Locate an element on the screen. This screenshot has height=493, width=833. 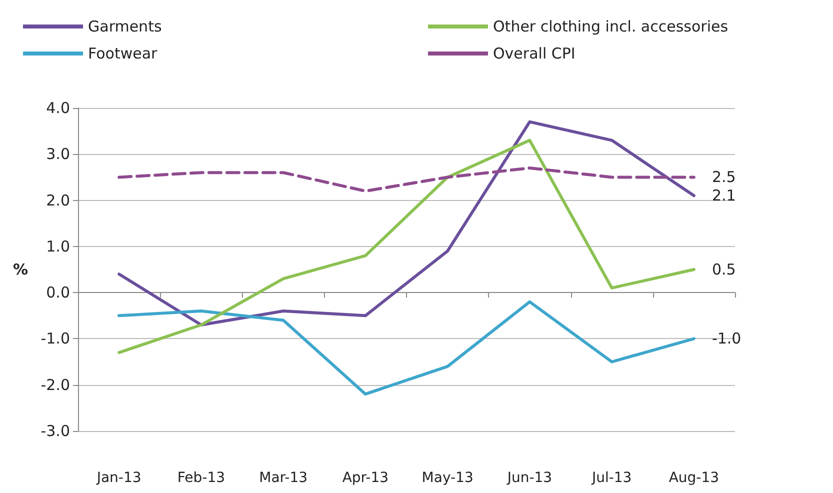
data-label: -1.0 is located at coordinates (727, 339).